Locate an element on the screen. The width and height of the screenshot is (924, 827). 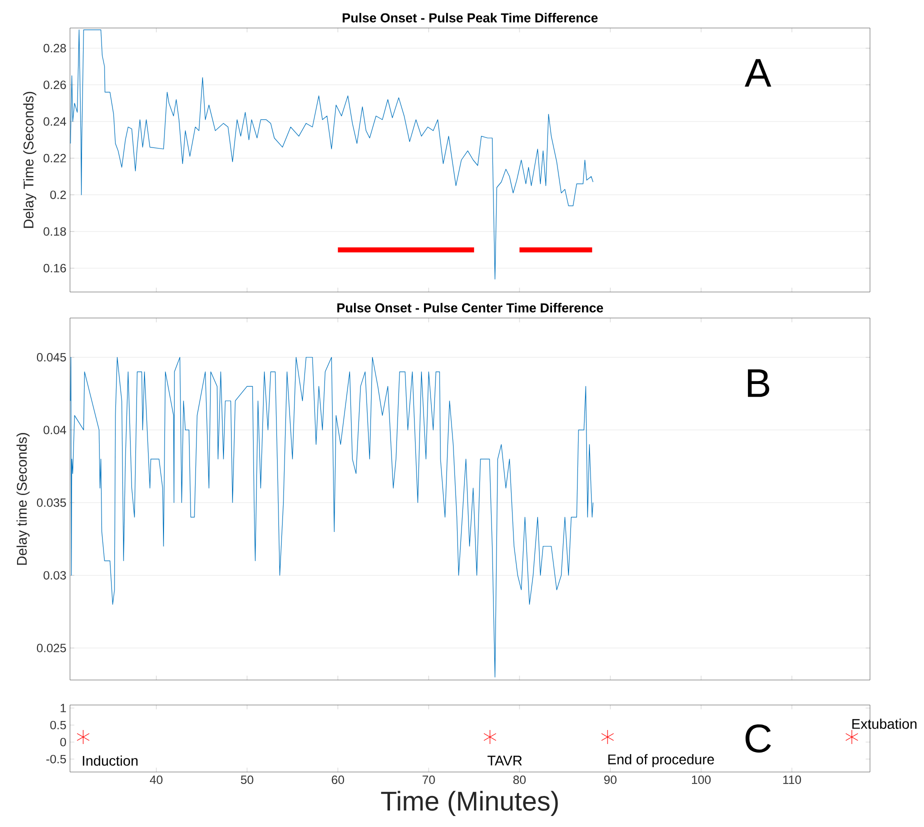
y-tick-label: 1 is located at coordinates (63, 708).